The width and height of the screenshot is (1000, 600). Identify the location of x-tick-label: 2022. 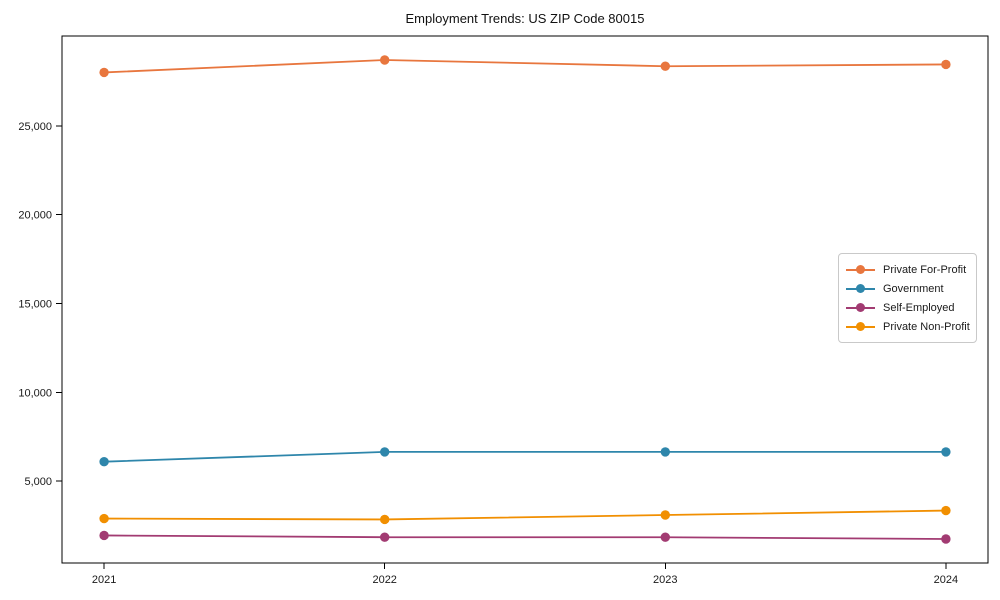
(384, 580).